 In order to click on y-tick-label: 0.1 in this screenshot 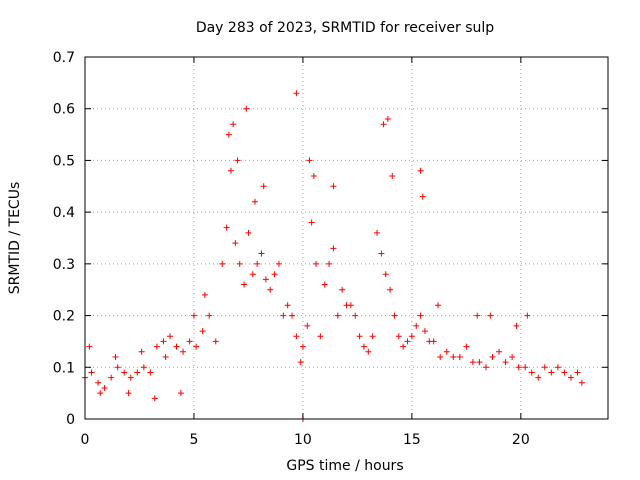, I will do `click(64, 368)`.